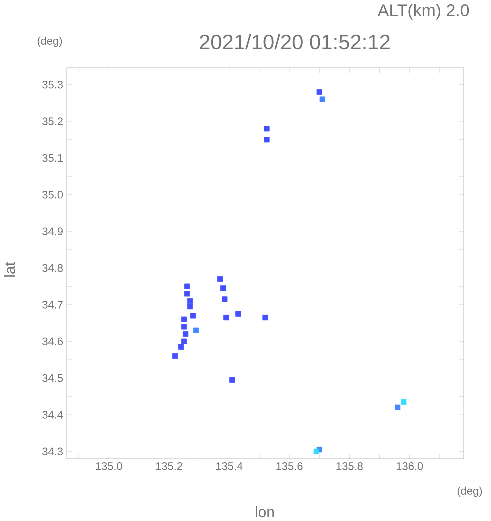 This screenshot has height=521, width=491. I want to click on chart-title: 2021/10/20 01:52:12, so click(295, 42).